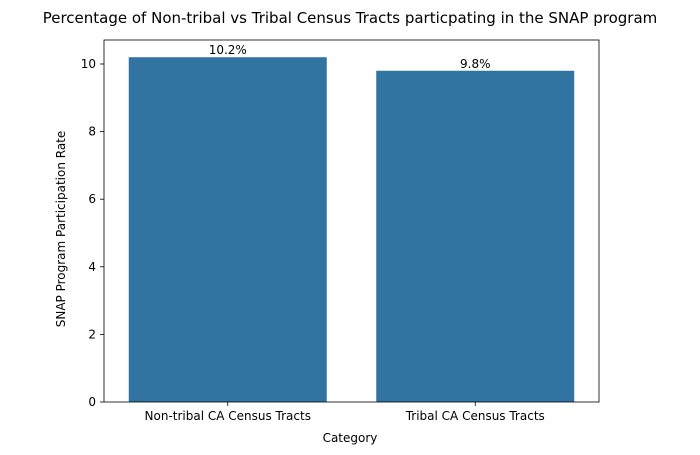 This screenshot has width=700, height=455. Describe the element at coordinates (475, 64) in the screenshot. I see `data-label-2: 9.8%` at that location.